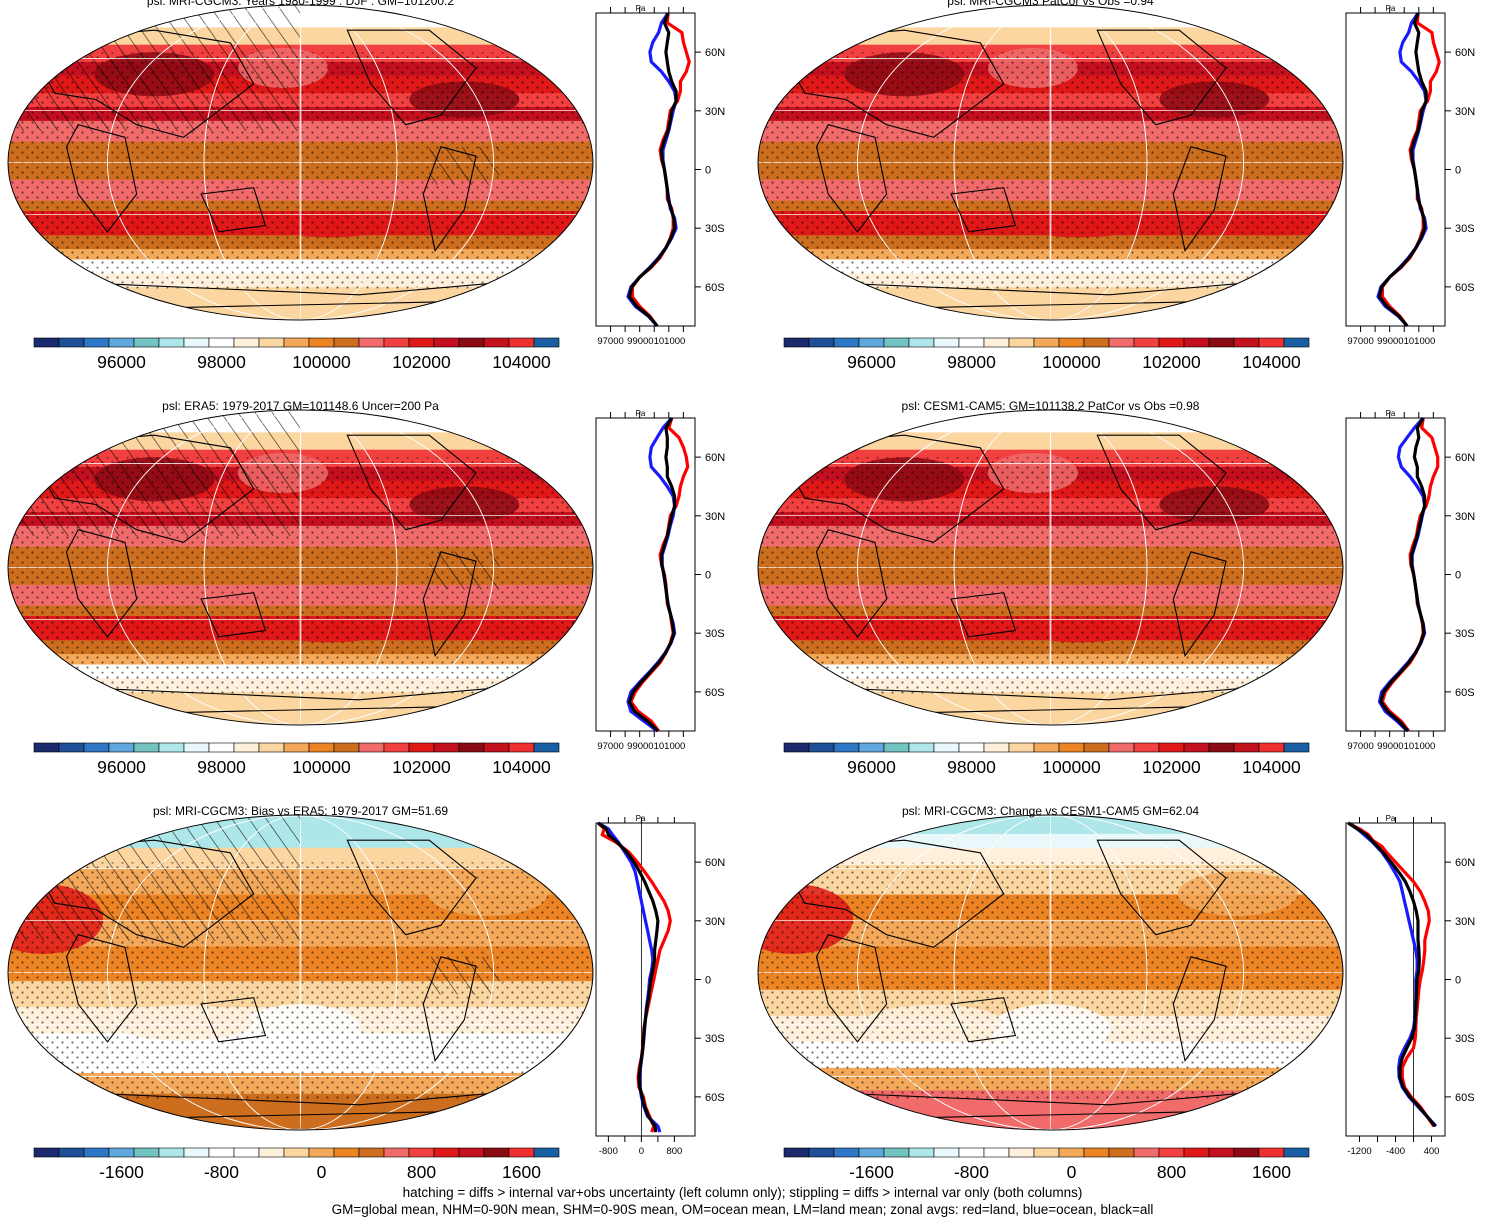  Describe the element at coordinates (1050, 856) in the screenshot. I see `contour-band` at that location.